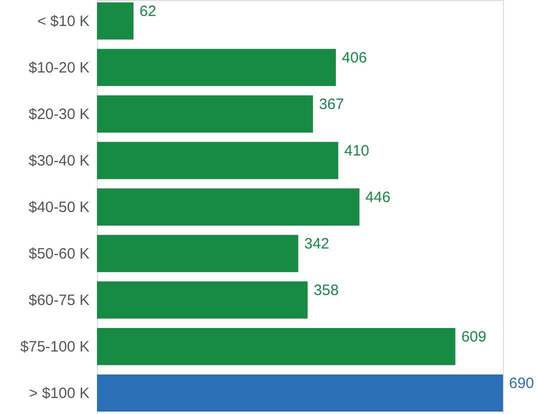 Image resolution: width=540 pixels, height=414 pixels. I want to click on data-label: 367, so click(331, 104).